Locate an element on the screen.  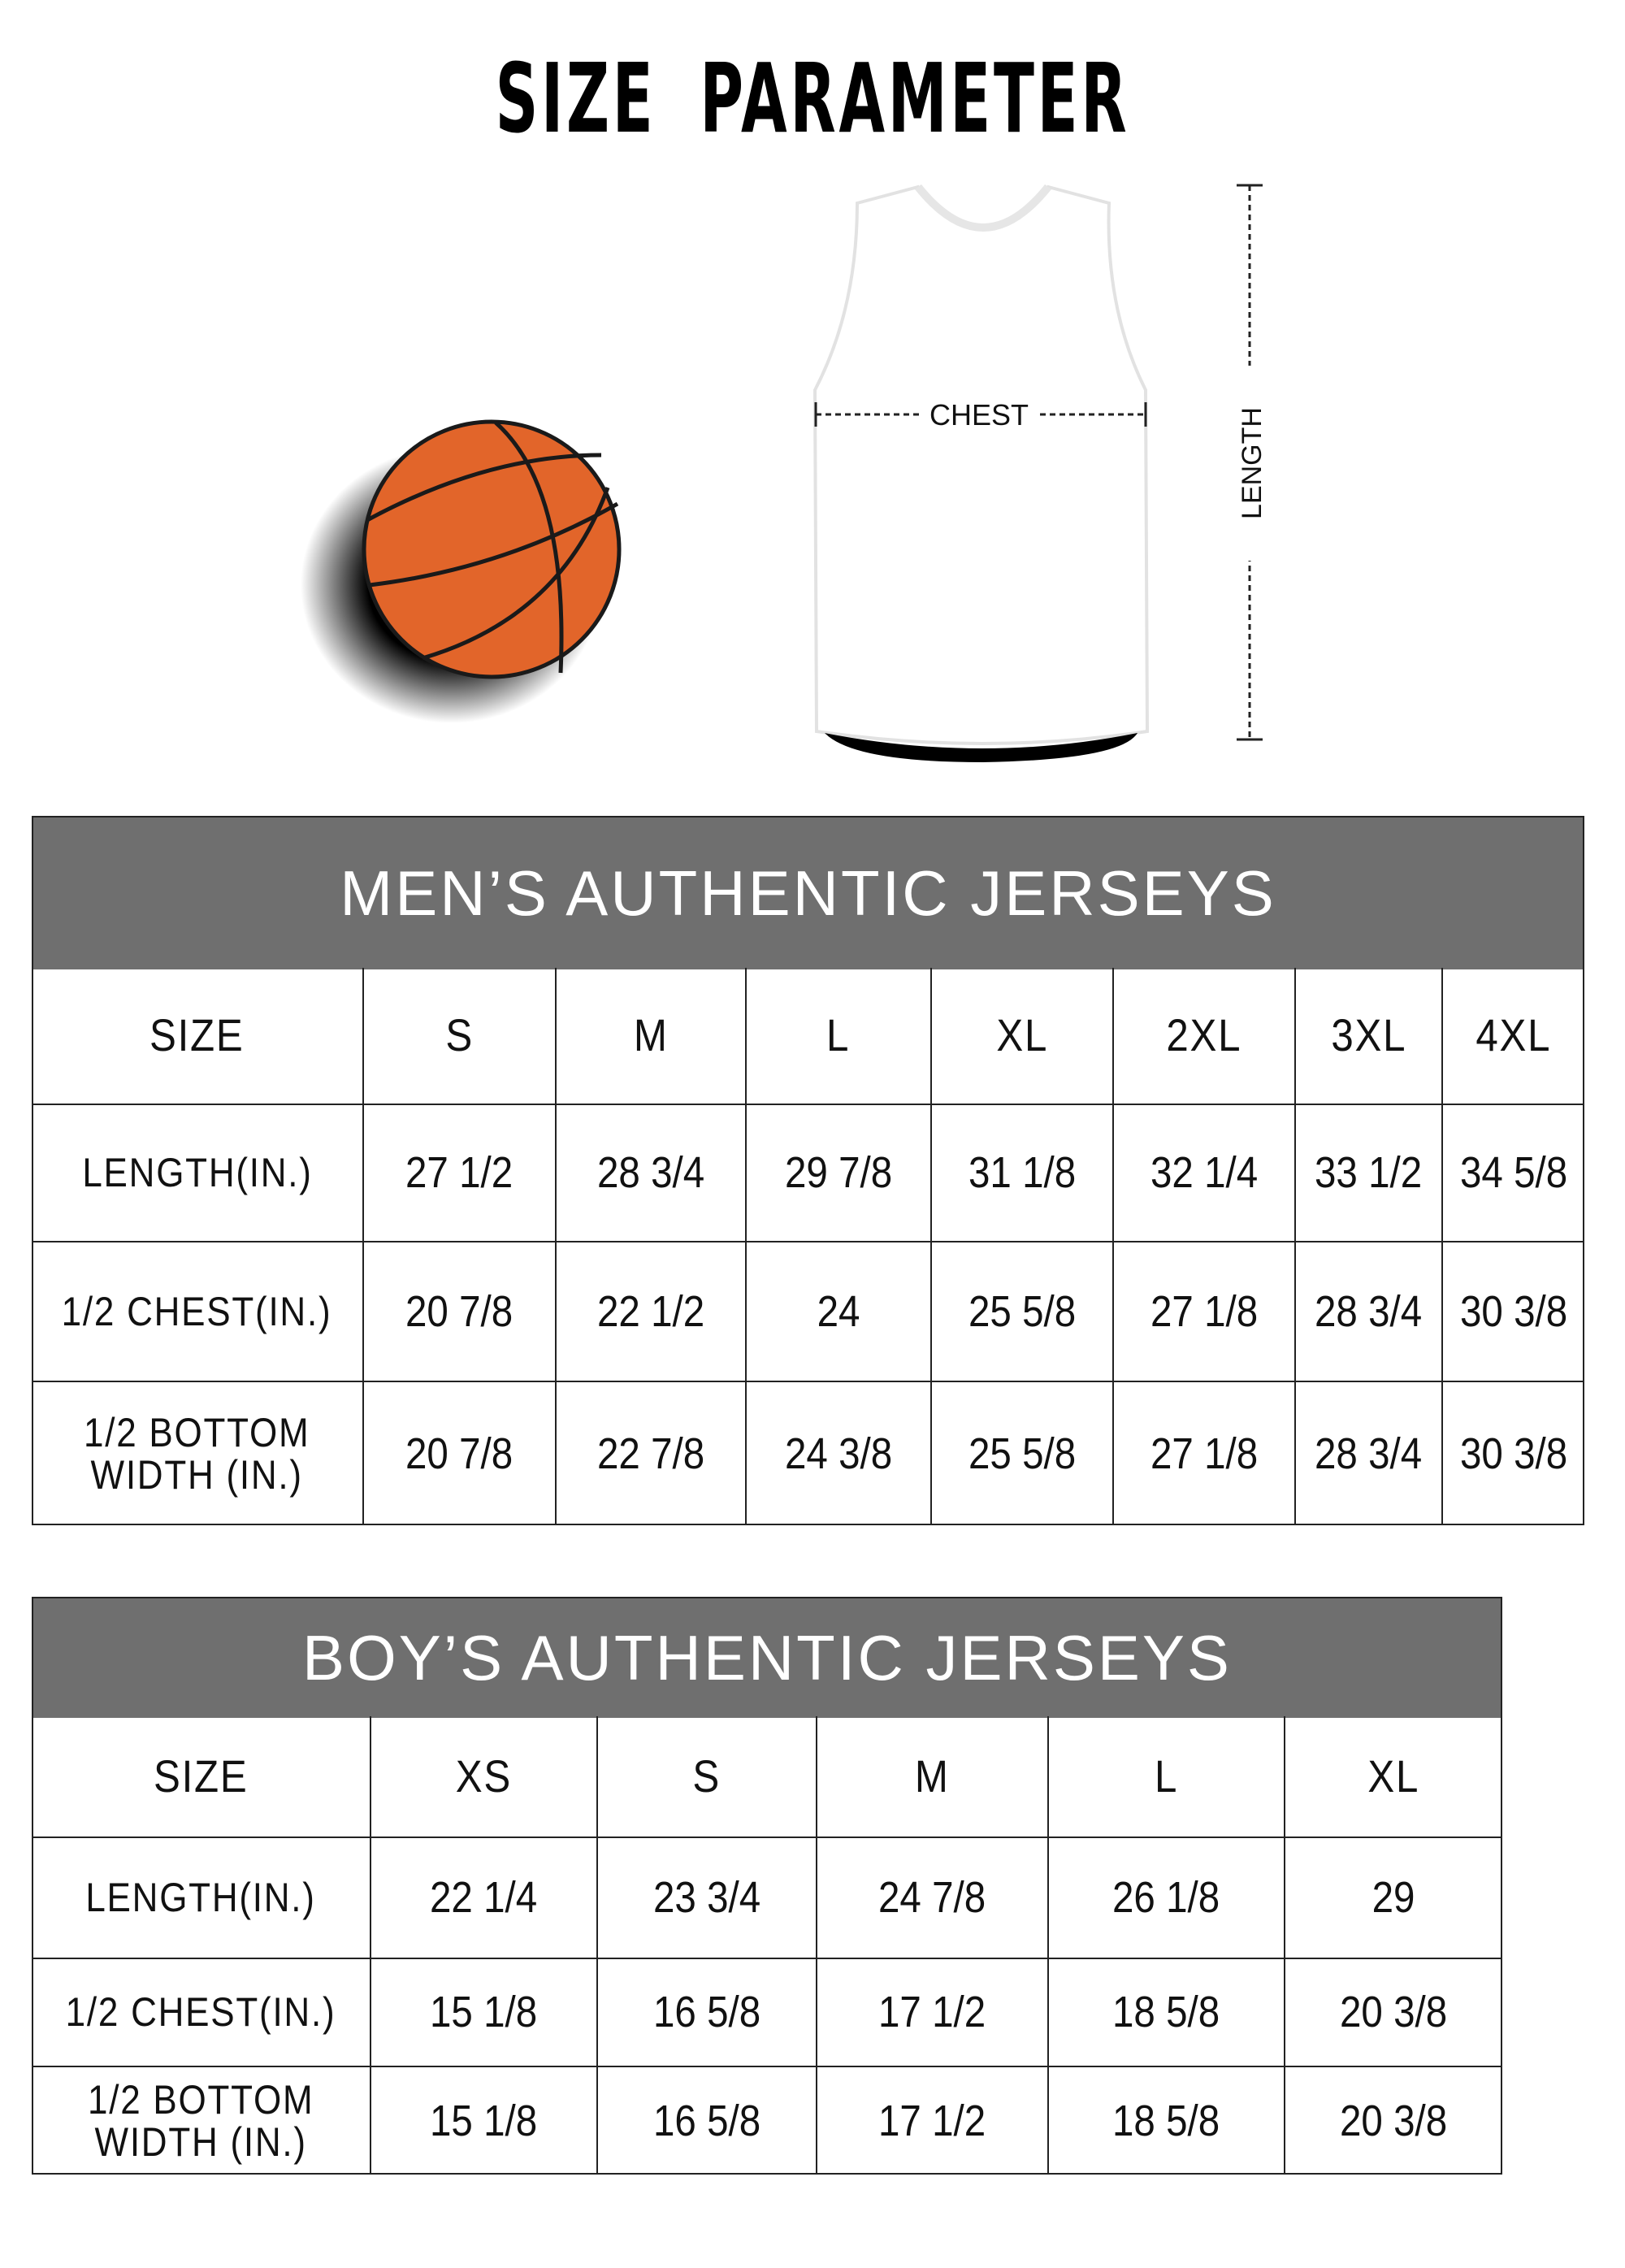
basketball-icon is located at coordinates (461, 571).